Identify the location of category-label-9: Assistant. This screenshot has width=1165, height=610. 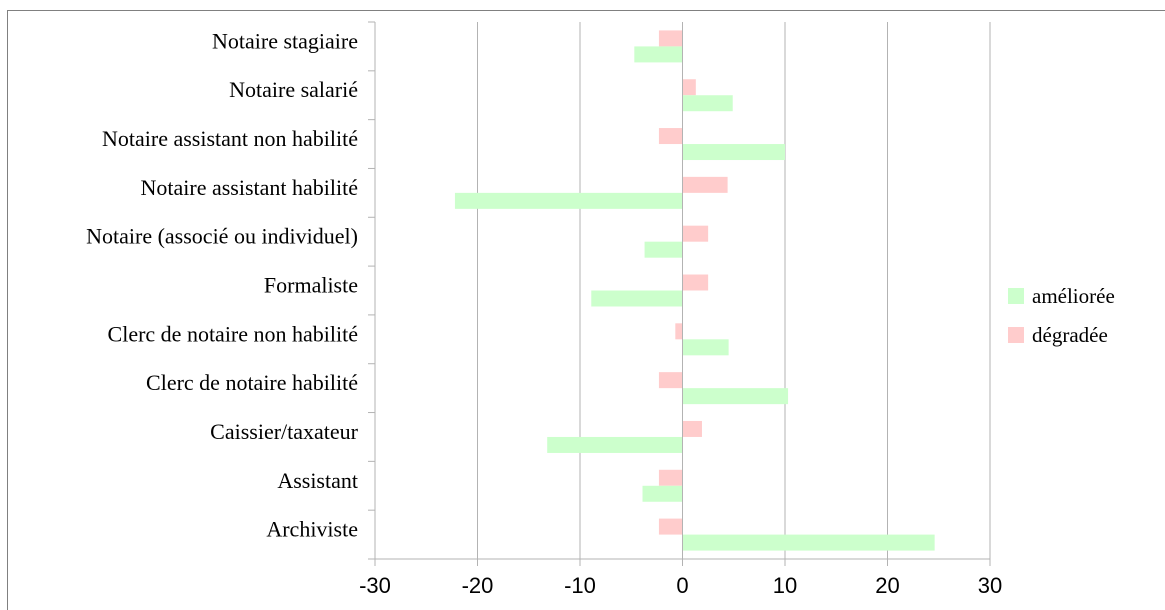
(317, 480).